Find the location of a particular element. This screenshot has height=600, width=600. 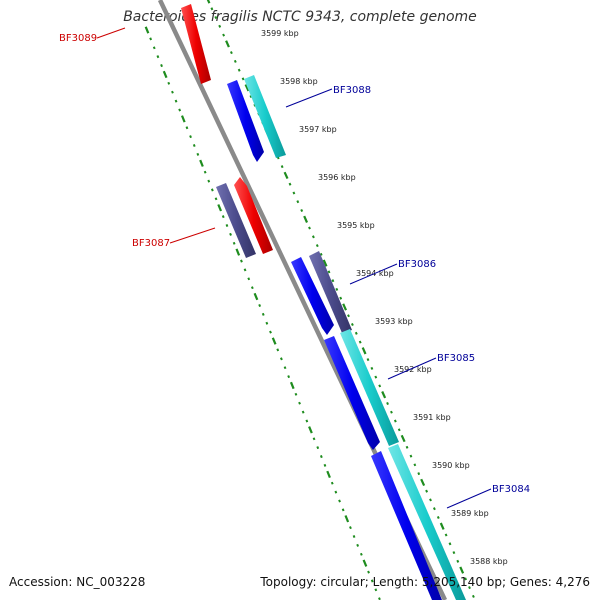

kbp-tick-label: 3592 kbp is located at coordinates (413, 369).